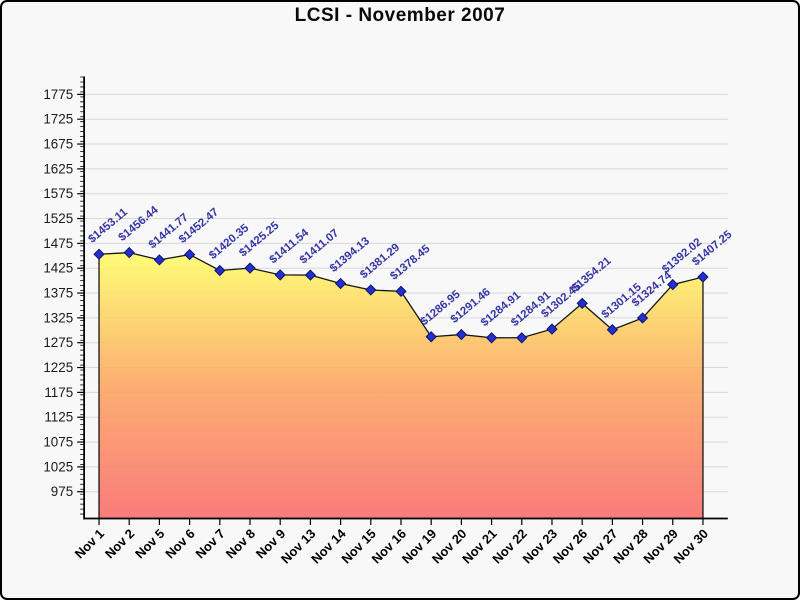 This screenshot has height=600, width=800. I want to click on y-tick-label: 1025, so click(58, 466).